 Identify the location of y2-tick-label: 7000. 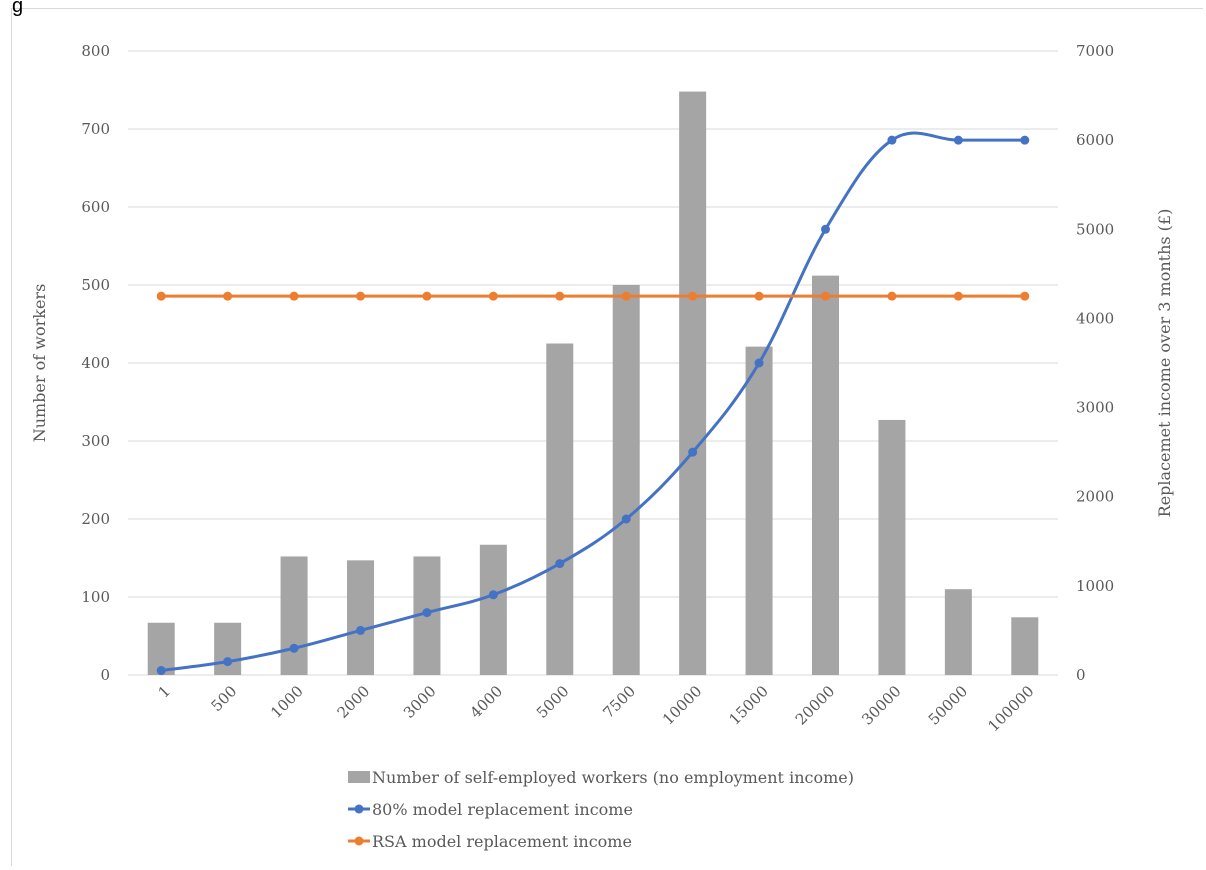
(1095, 51).